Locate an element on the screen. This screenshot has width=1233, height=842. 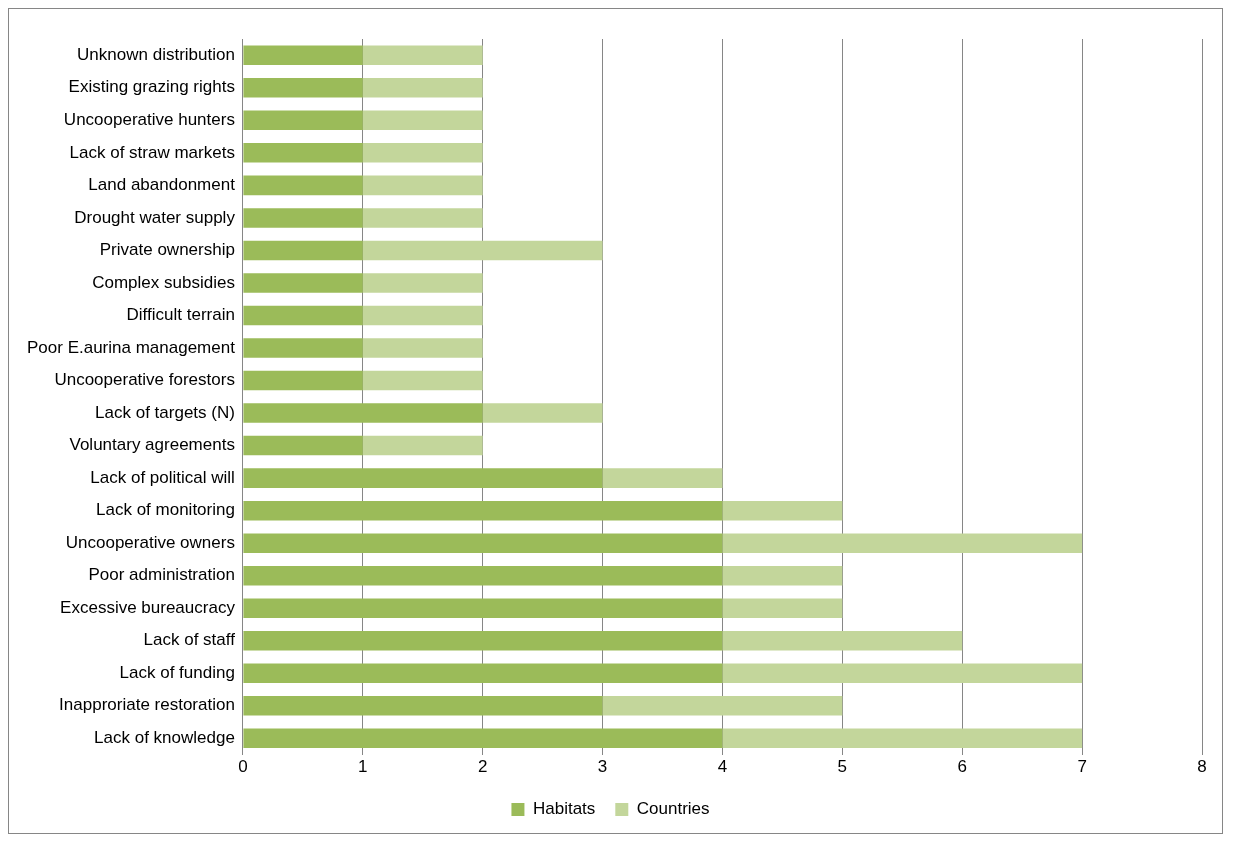
y-tick-label: Lack of targets (N) is located at coordinates (165, 412).